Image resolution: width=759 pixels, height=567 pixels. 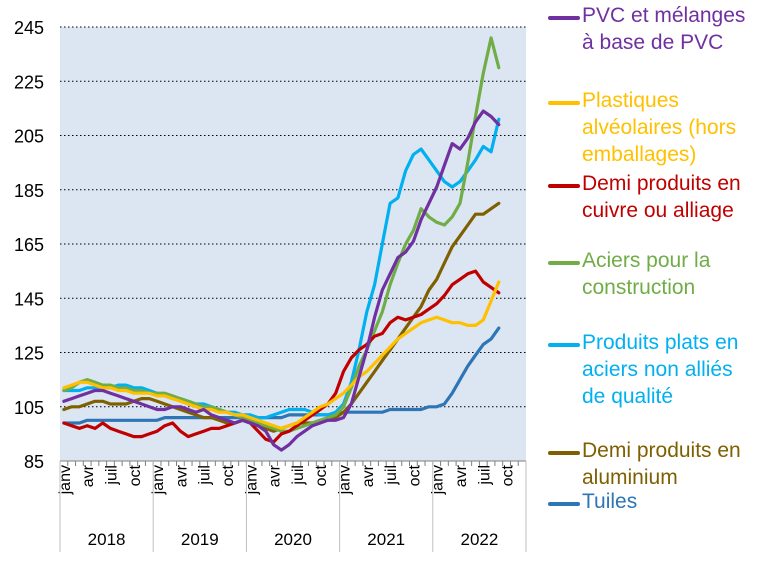 I want to click on y-tick-label: 145, so click(x=29, y=299).